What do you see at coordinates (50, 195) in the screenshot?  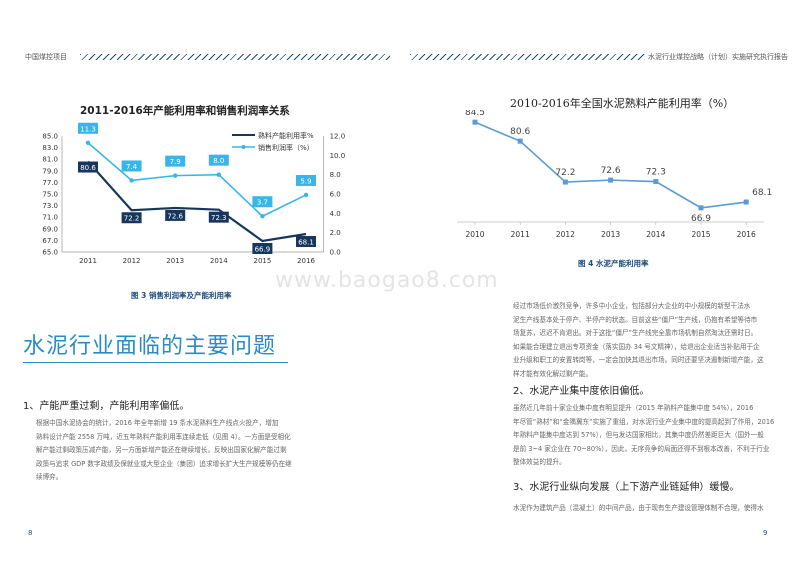 I see `y-tick-label-left: 75.0` at bounding box center [50, 195].